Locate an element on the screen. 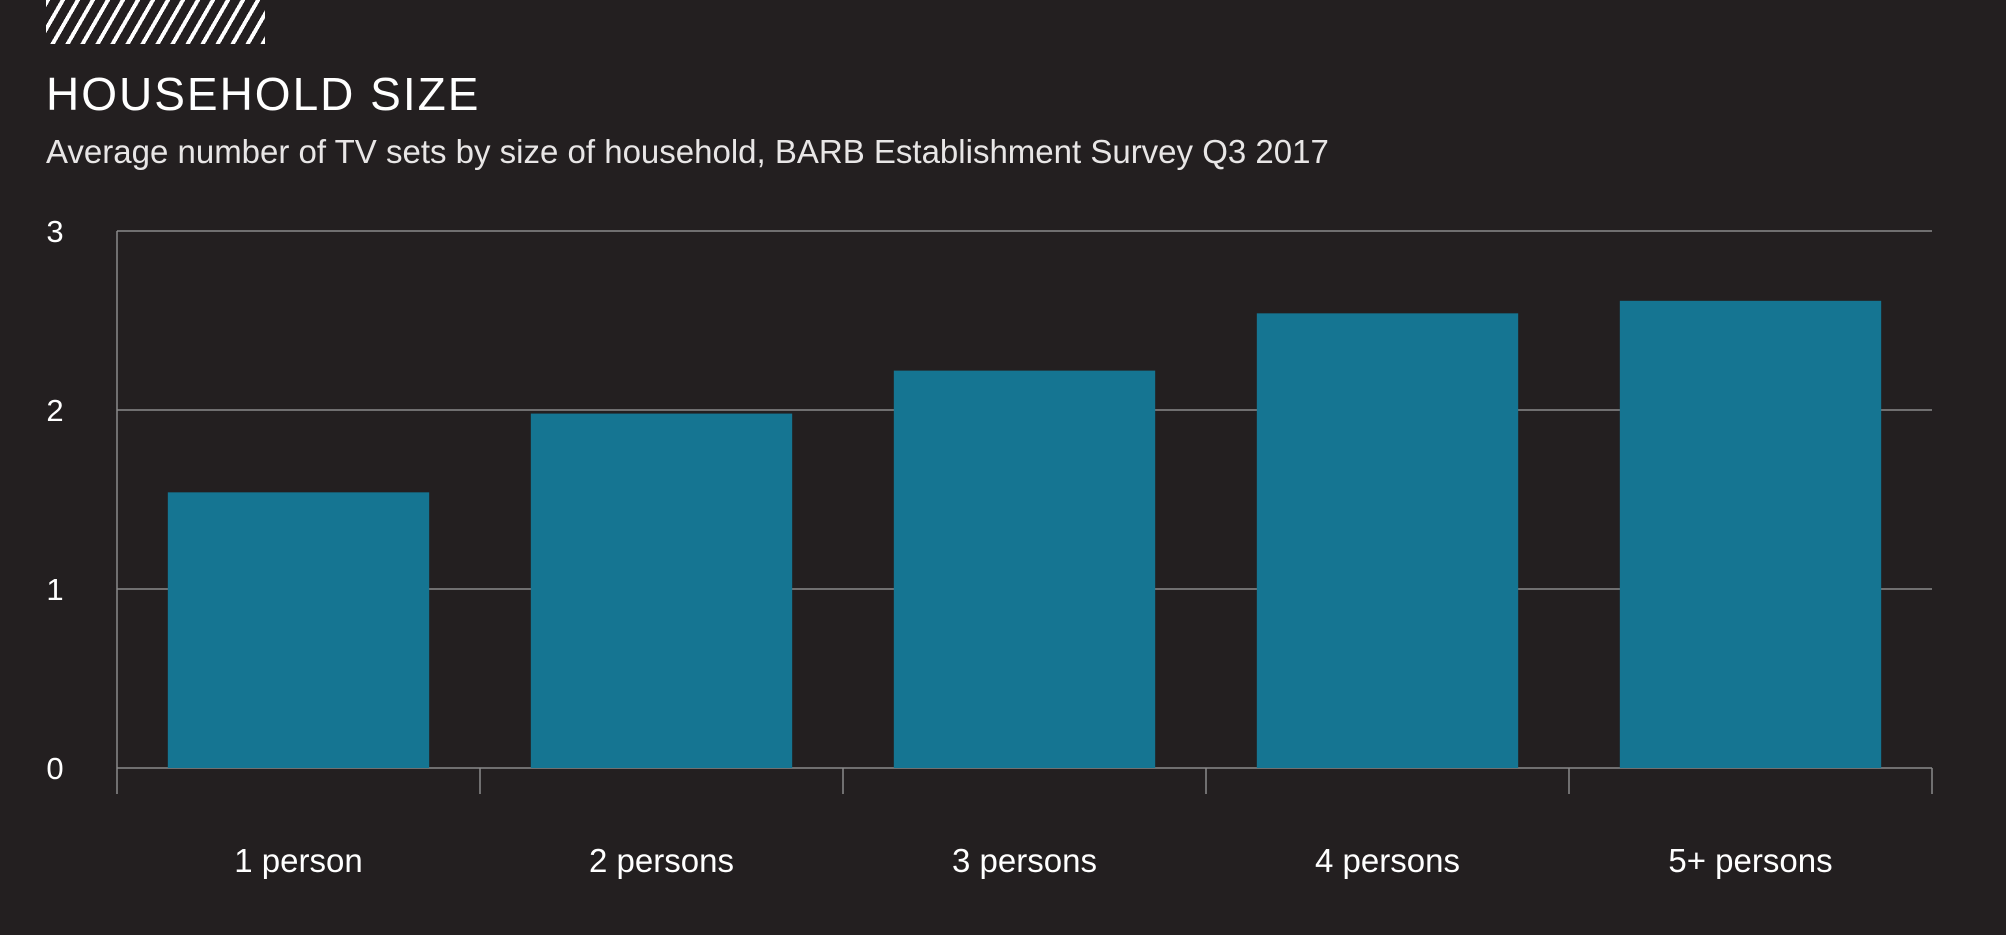 This screenshot has width=2006, height=935. y-tick-label: 0 is located at coordinates (54, 768).